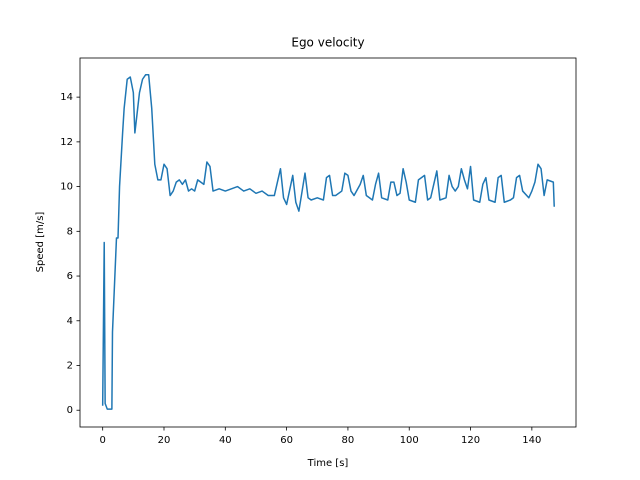 This screenshot has height=480, width=640. What do you see at coordinates (70, 276) in the screenshot?
I see `y-tick-label: 6` at bounding box center [70, 276].